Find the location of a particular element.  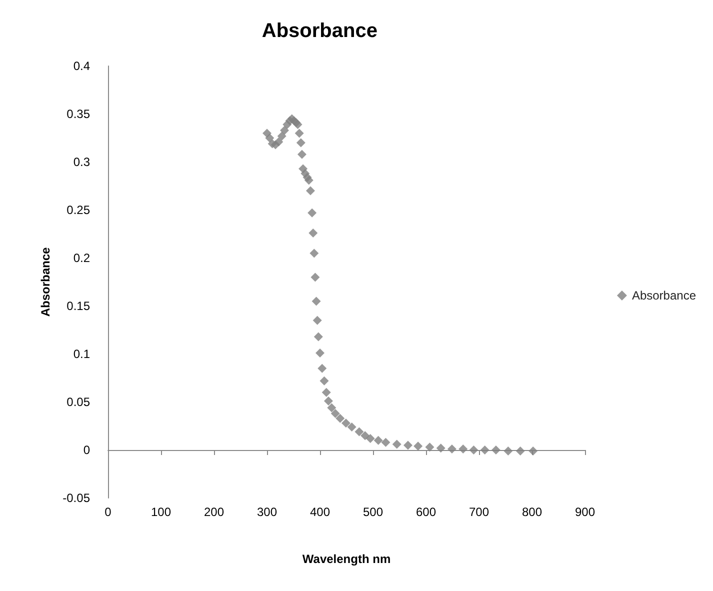

y-tick-label: 0.25 is located at coordinates (78, 210).